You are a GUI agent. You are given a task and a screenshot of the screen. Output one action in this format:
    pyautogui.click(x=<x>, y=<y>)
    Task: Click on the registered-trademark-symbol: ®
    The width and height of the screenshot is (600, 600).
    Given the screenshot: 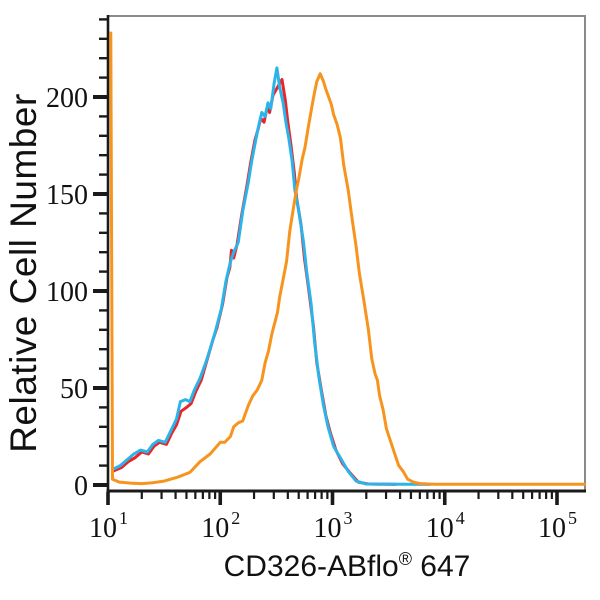 What is the action you would take?
    pyautogui.click(x=405, y=559)
    